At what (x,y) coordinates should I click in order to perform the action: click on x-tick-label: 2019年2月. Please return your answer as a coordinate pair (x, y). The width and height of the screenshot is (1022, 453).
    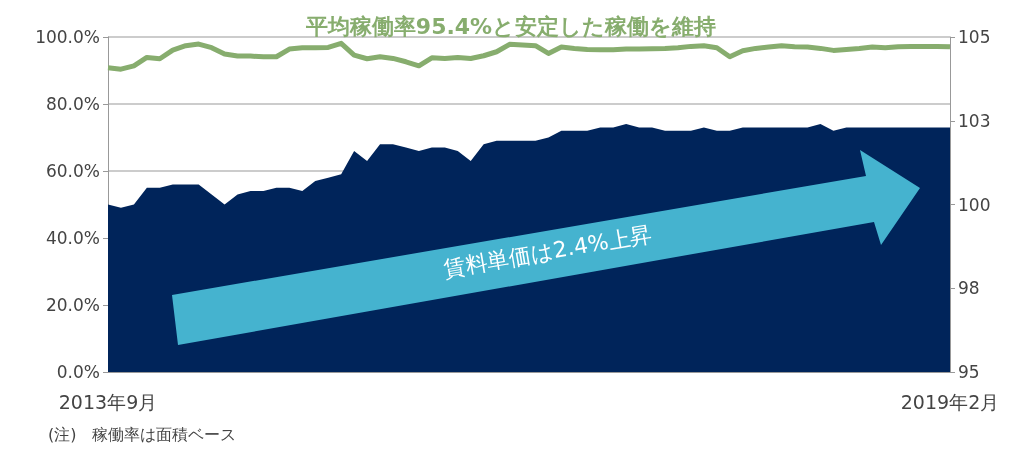
    Looking at the image, I should click on (950, 401).